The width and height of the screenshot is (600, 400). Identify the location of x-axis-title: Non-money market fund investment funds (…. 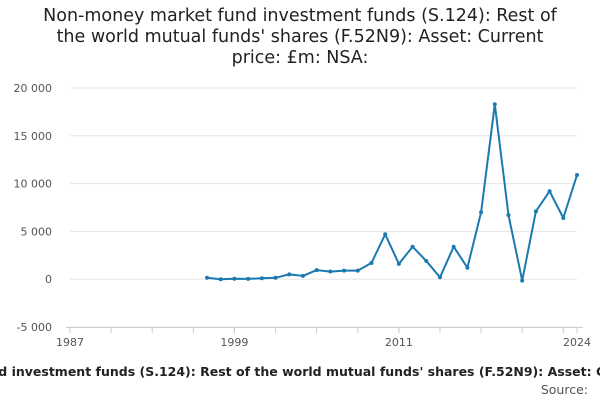
(300, 371).